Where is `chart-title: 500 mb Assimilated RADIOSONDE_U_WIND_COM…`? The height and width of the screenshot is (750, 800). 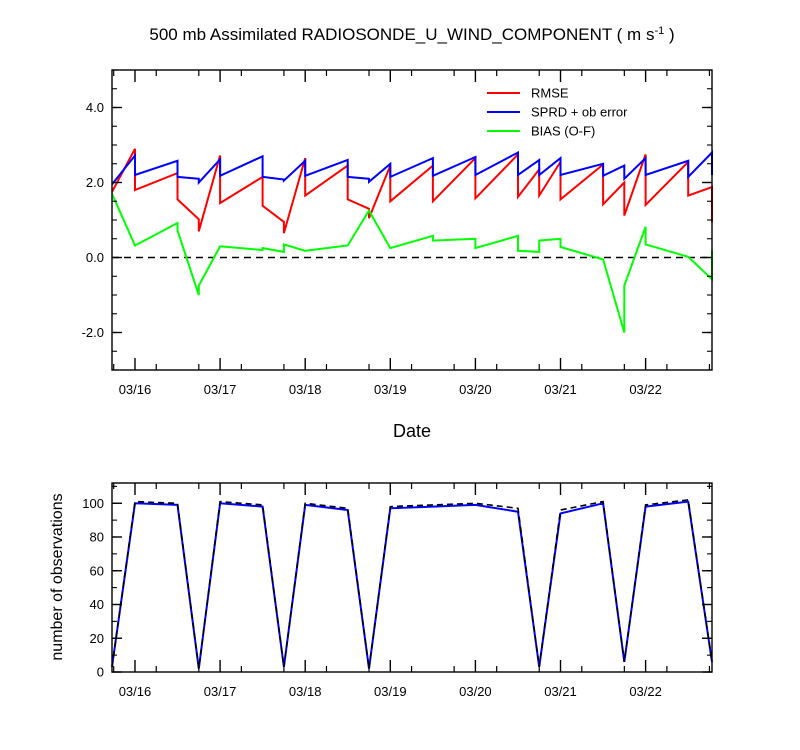 chart-title: 500 mb Assimilated RADIOSONDE_U_WIND_COM… is located at coordinates (411, 34).